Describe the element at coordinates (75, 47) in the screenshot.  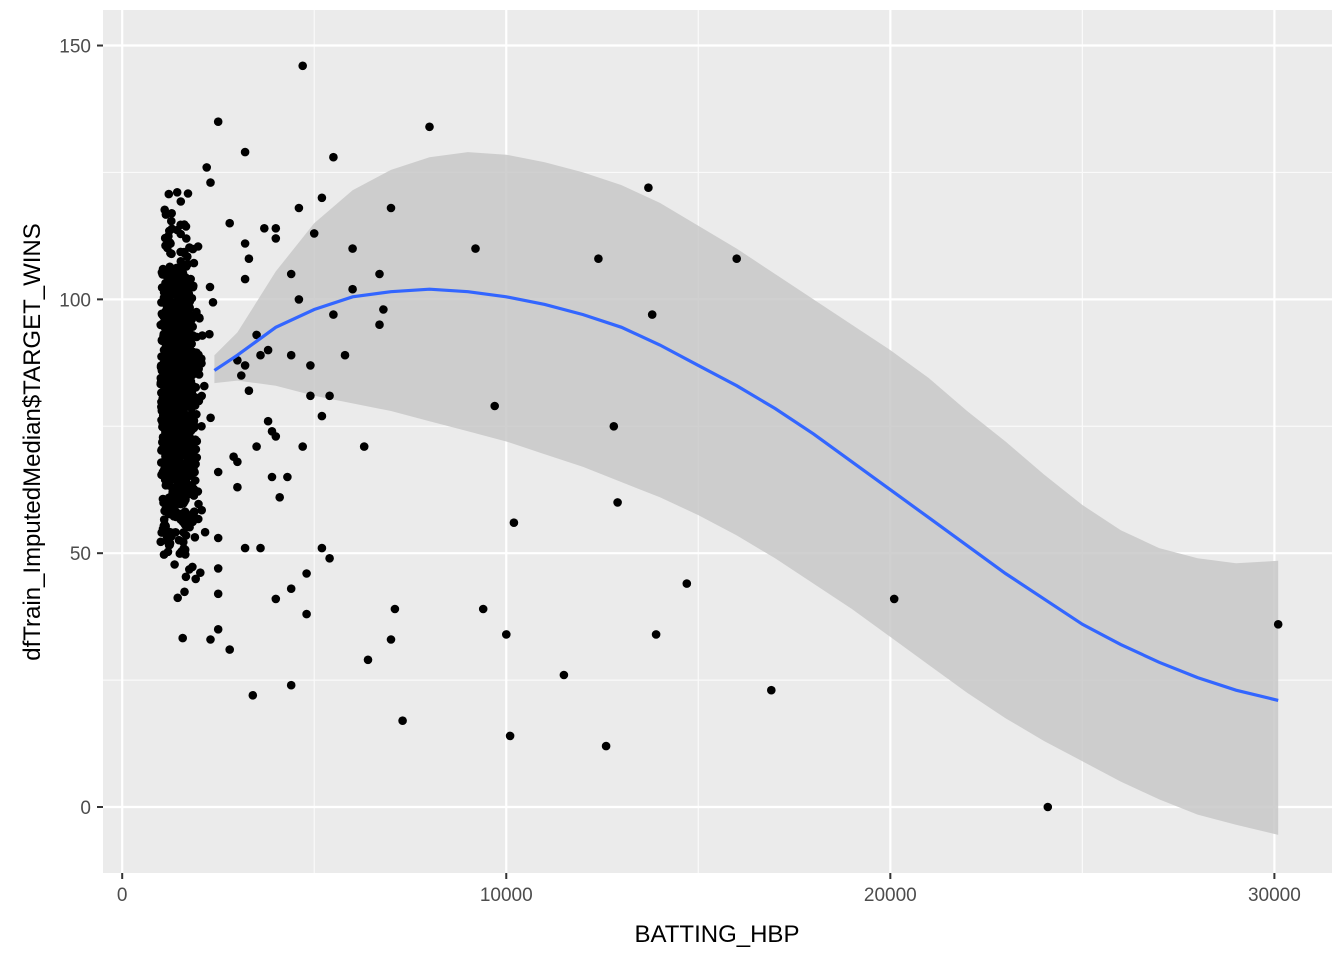
I see `y-tick-label: 150` at that location.